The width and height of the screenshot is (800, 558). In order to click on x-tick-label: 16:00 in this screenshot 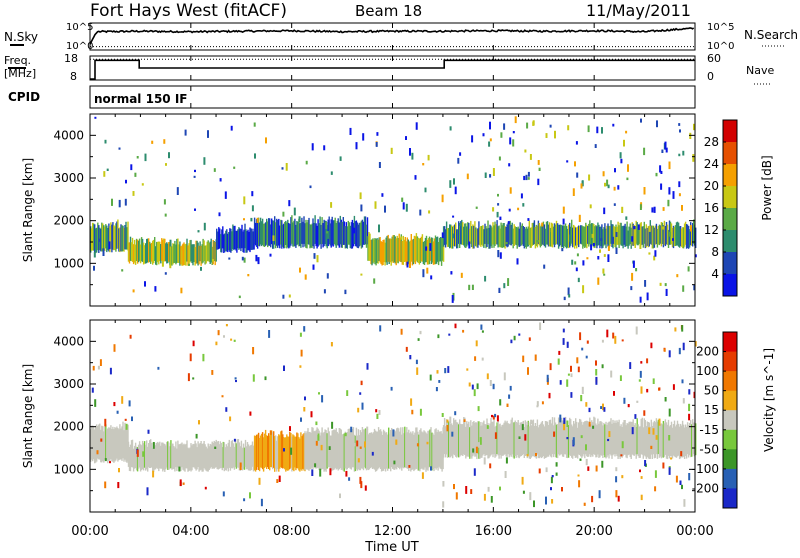, I will do `click(493, 531)`.